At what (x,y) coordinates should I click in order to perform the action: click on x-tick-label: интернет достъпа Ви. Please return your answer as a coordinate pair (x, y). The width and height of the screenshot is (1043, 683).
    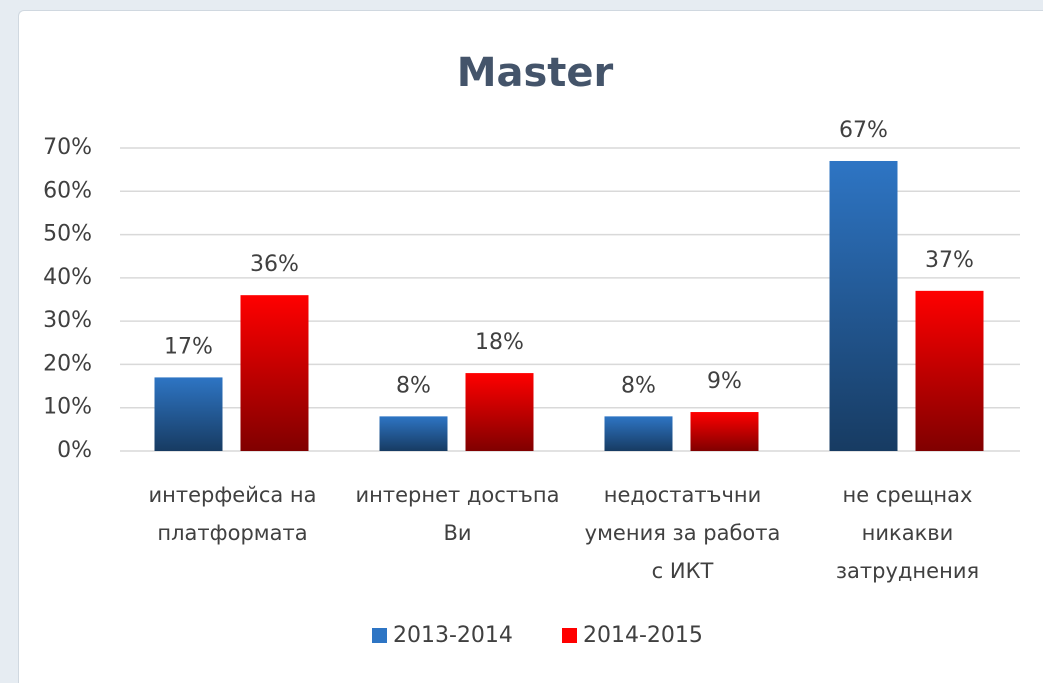
    Looking at the image, I should click on (457, 514).